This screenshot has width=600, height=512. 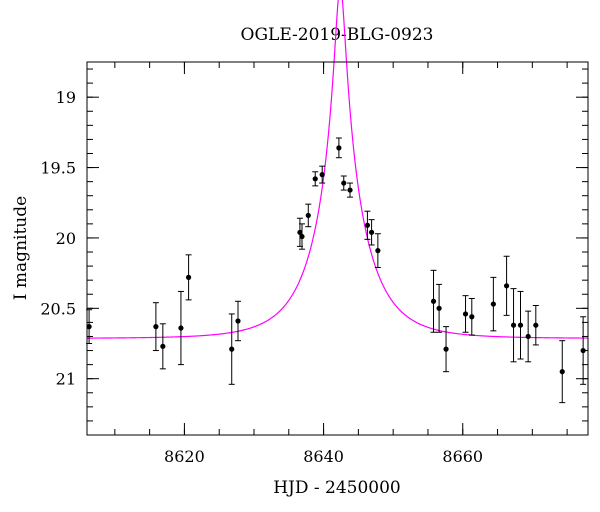 I want to click on x-tick-label: 8640, so click(x=323, y=456).